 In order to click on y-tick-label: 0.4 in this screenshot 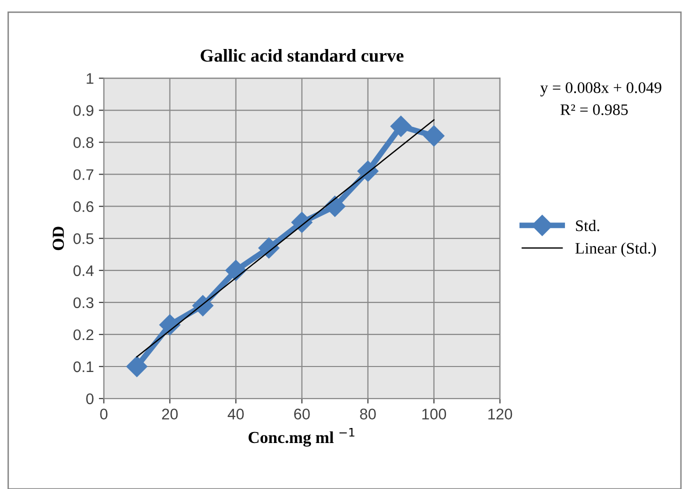, I will do `click(83, 270)`.